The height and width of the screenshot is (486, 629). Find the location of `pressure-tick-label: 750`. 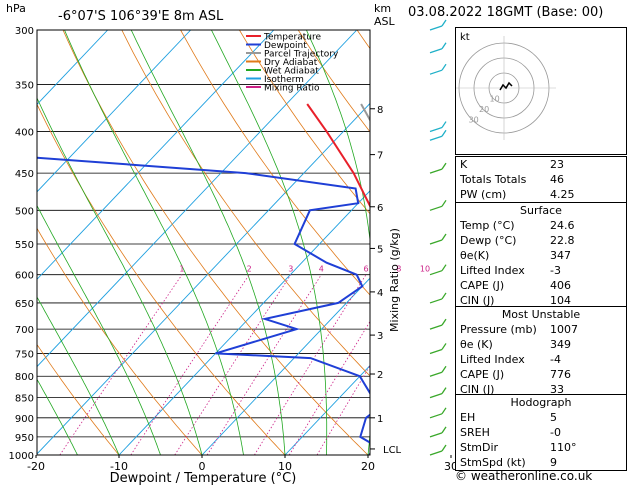

pressure-tick-label: 750 is located at coordinates (24, 354).